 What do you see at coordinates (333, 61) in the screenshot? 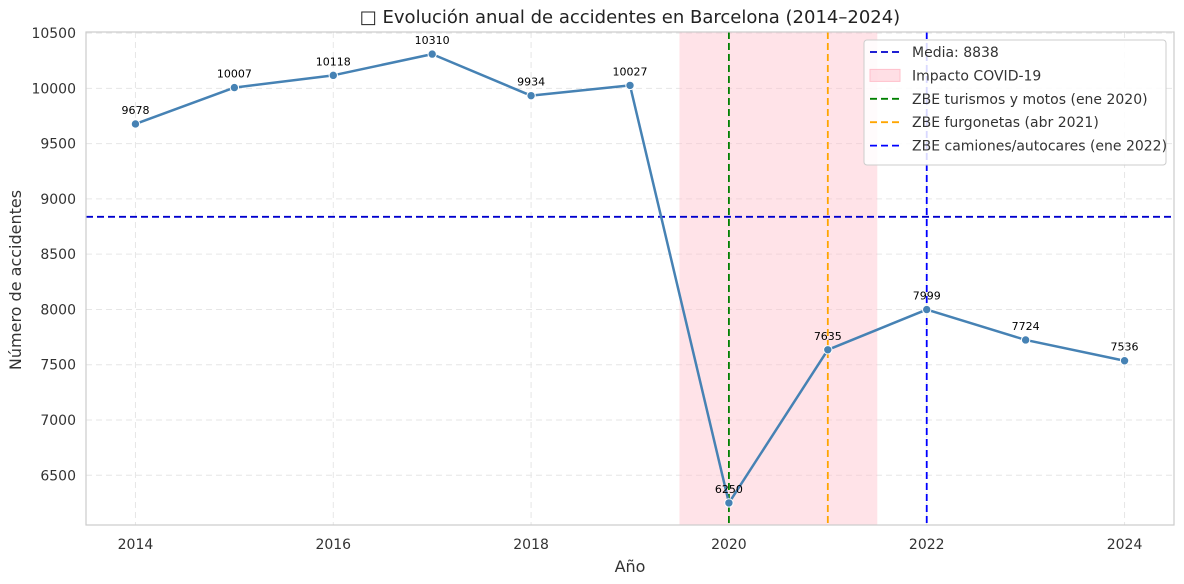
I see `data-label: 10118` at bounding box center [333, 61].